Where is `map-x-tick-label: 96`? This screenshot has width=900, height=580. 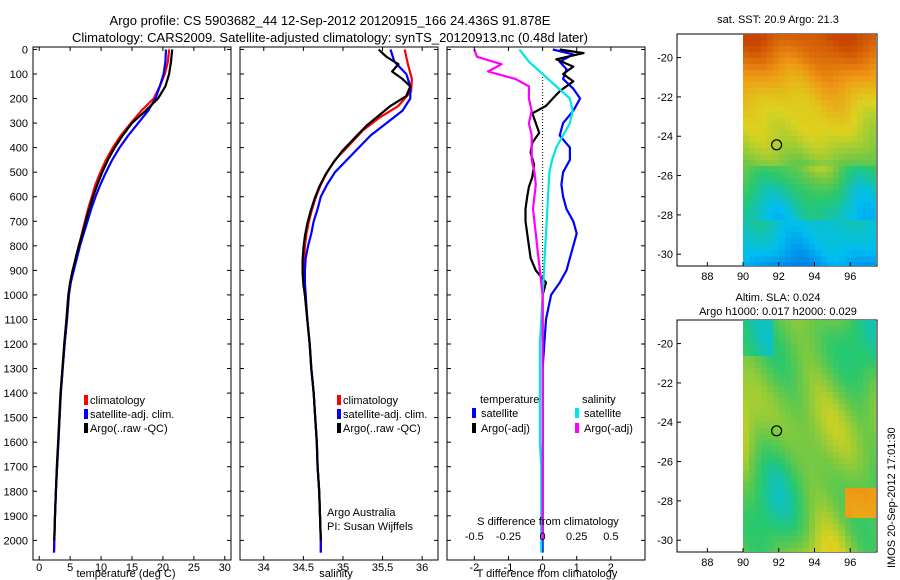 map-x-tick-label: 96 is located at coordinates (850, 563).